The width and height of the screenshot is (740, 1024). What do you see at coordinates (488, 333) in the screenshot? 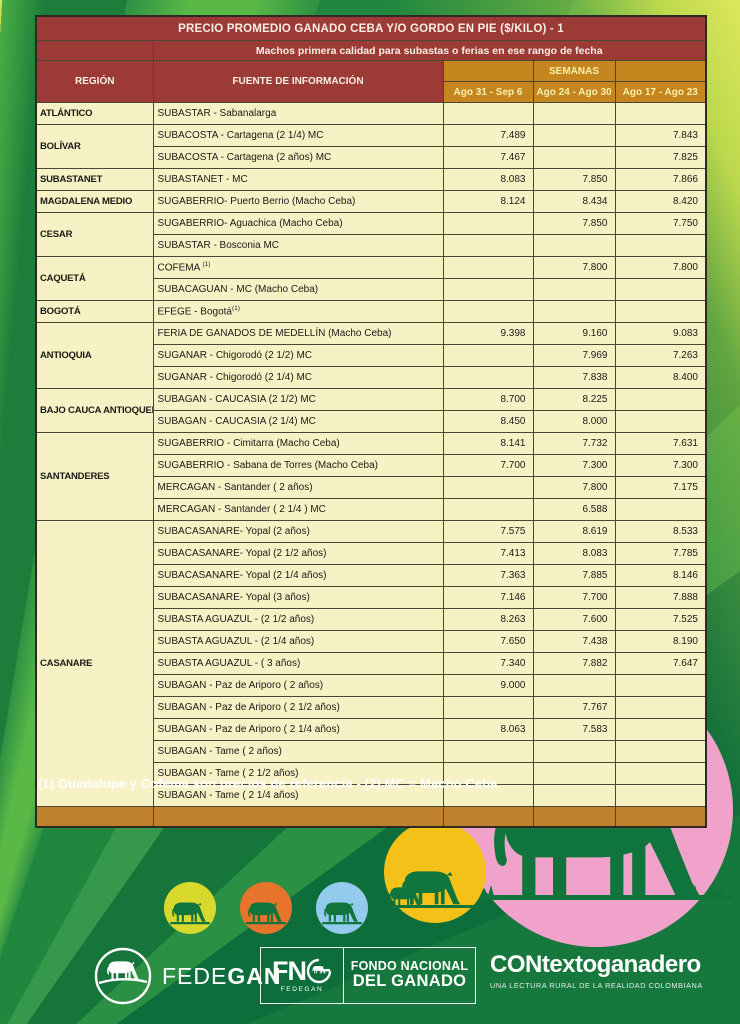
I see `price-cell: 9.398` at bounding box center [488, 333].